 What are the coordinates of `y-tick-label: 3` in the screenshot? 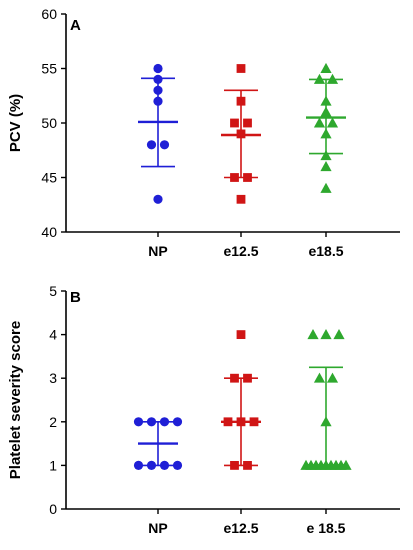 It's located at (53, 378).